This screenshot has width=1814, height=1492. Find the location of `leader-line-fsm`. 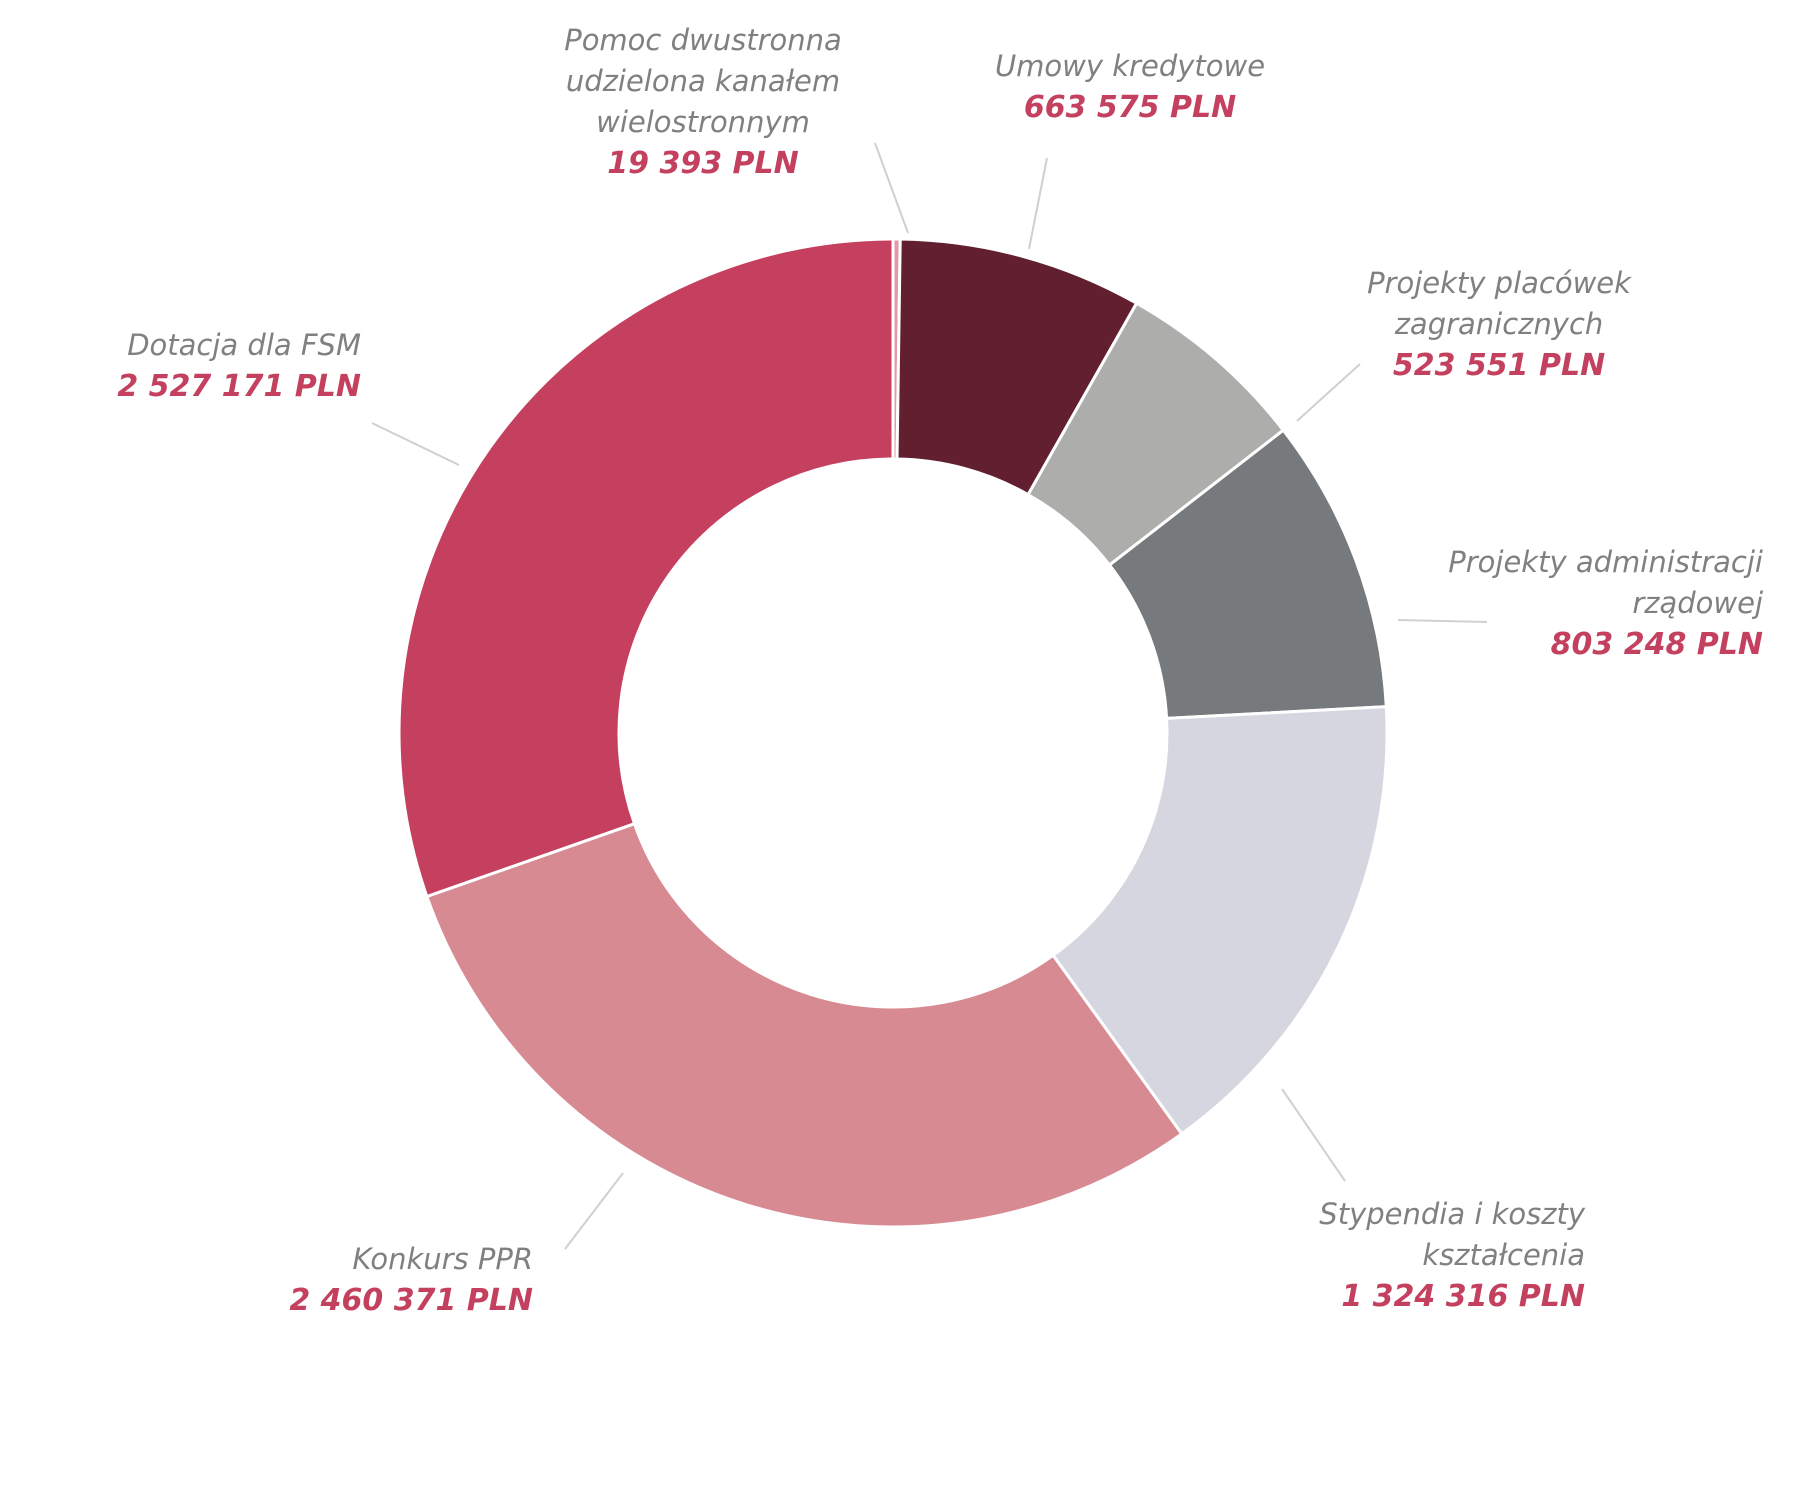

leader-line-fsm is located at coordinates (415, 444).